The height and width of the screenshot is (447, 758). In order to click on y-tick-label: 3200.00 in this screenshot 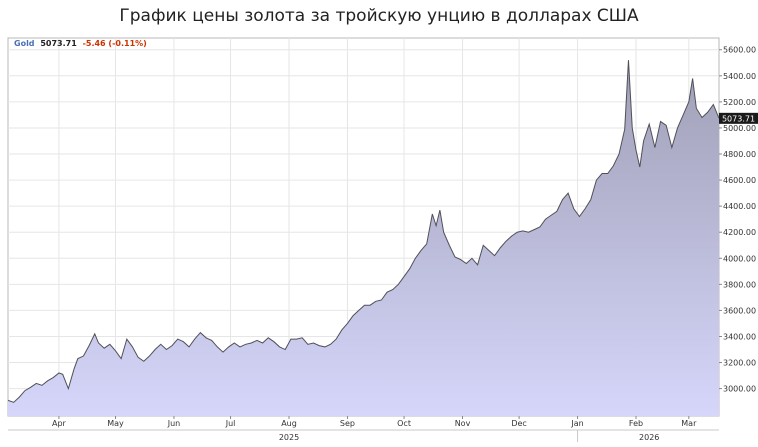, I will do `click(739, 363)`.